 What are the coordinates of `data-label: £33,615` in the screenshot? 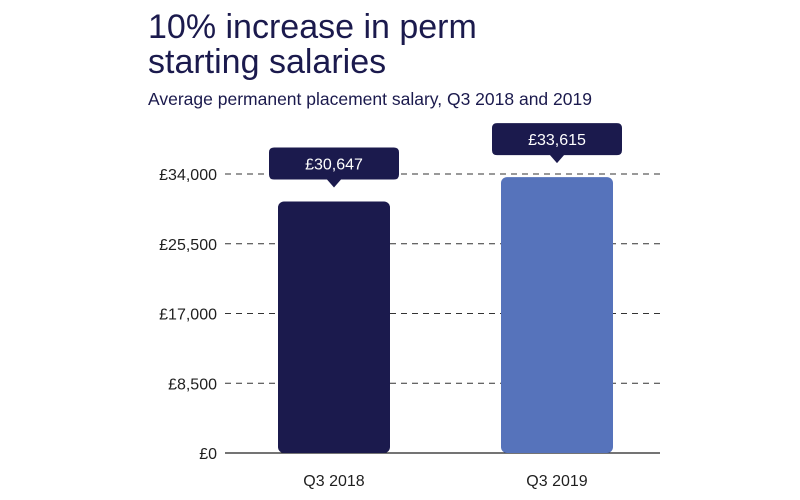 It's located at (557, 140).